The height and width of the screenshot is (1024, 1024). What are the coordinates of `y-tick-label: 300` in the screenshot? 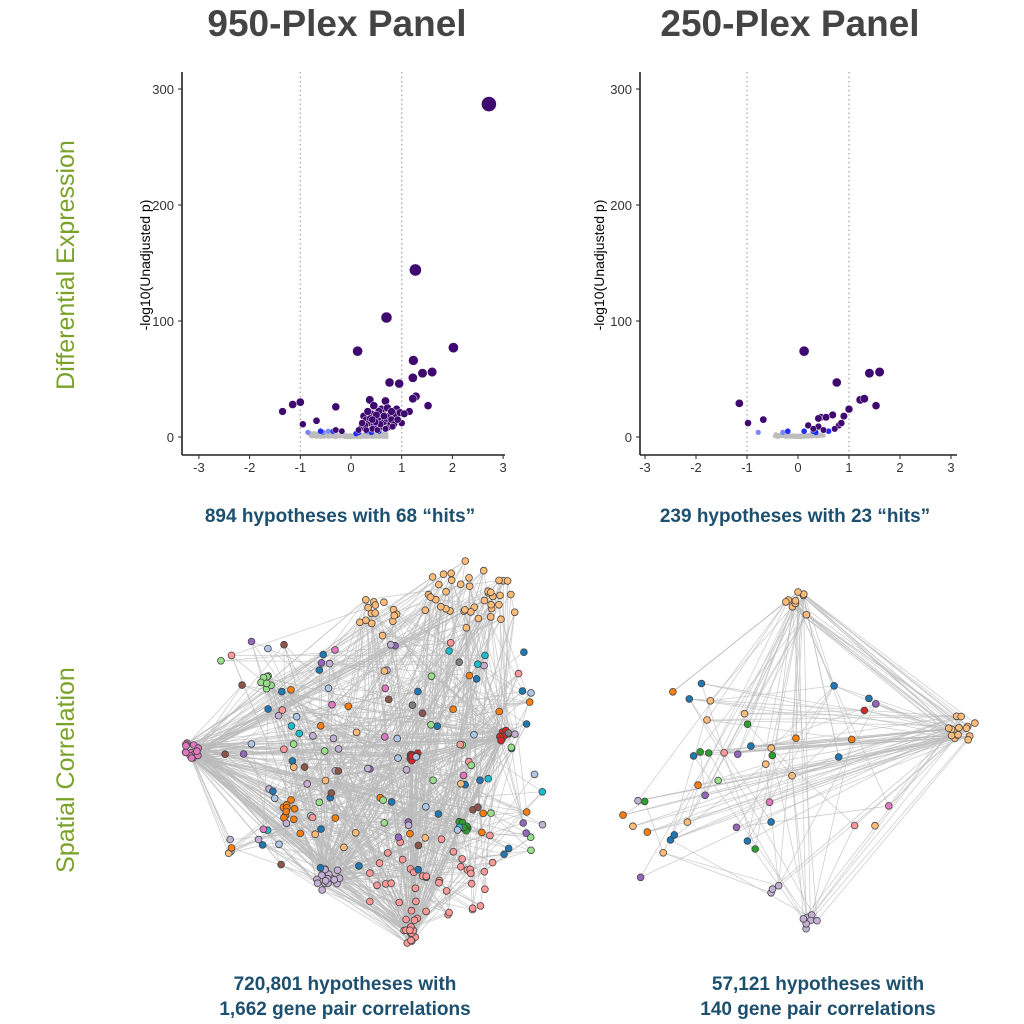 It's located at (621, 89).